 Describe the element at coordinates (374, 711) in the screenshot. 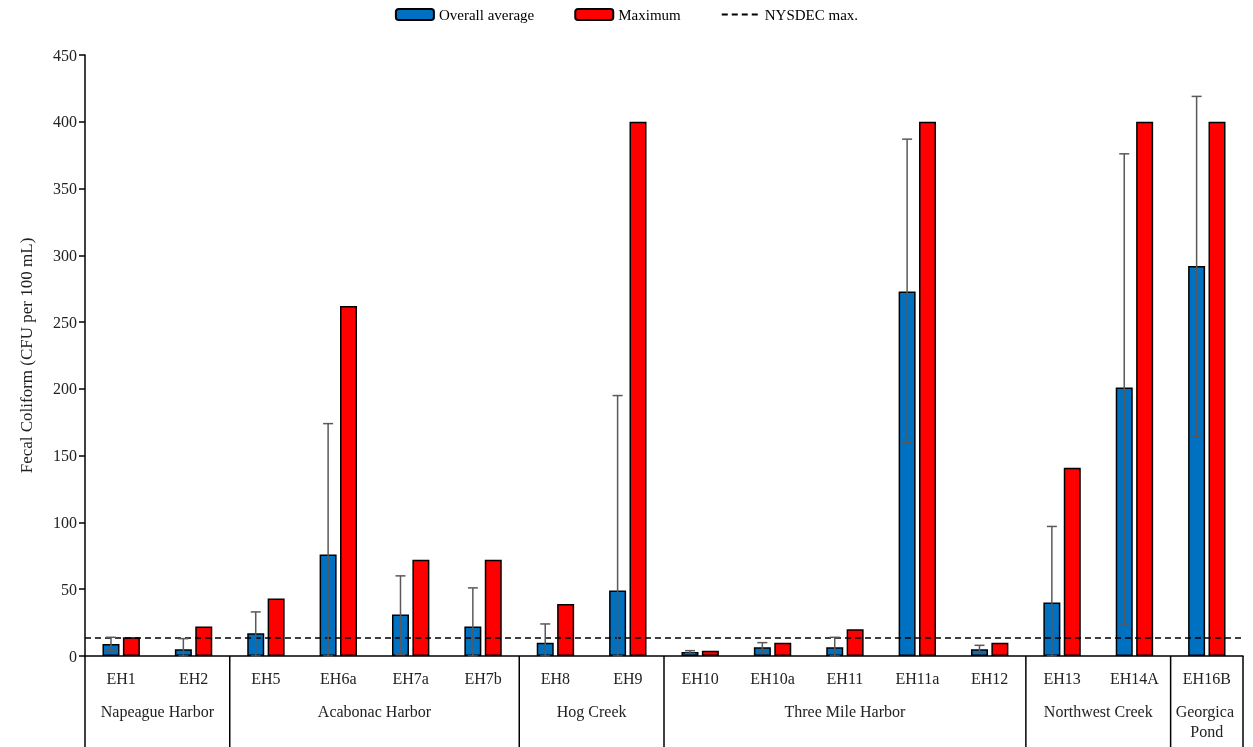

I see `text: Acabonac Harbor` at that location.